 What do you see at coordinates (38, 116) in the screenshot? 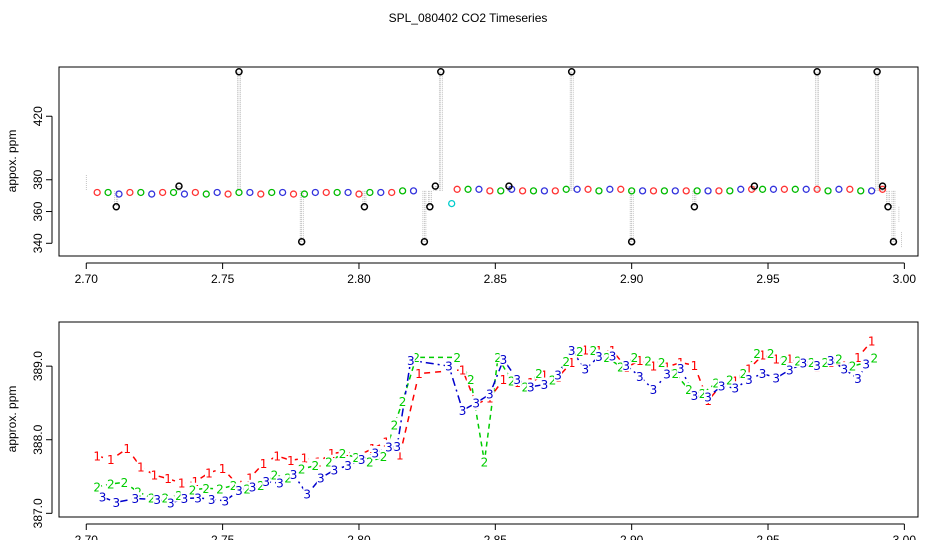
I see `plot1-y-tick-label: 420` at bounding box center [38, 116].